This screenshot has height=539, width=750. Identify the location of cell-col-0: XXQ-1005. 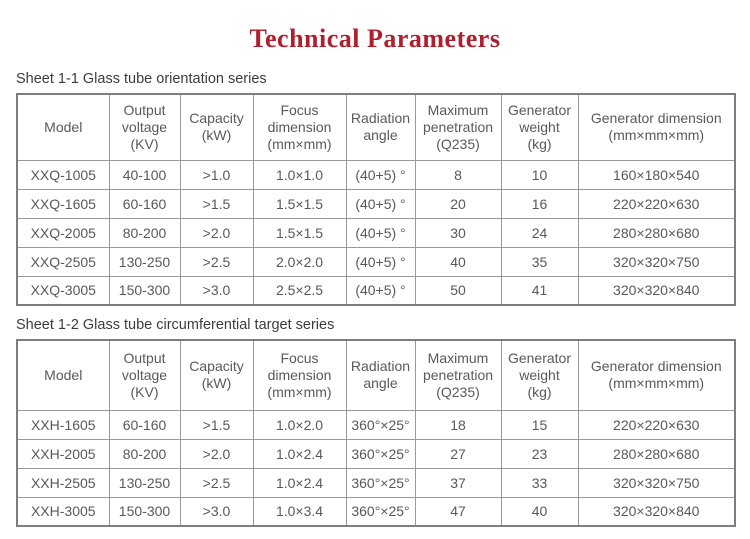
(63, 174).